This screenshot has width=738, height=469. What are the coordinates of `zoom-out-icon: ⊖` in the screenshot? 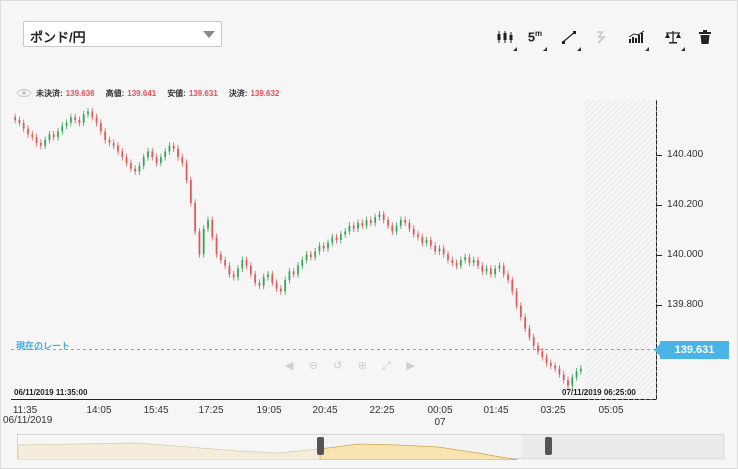 It's located at (313, 366).